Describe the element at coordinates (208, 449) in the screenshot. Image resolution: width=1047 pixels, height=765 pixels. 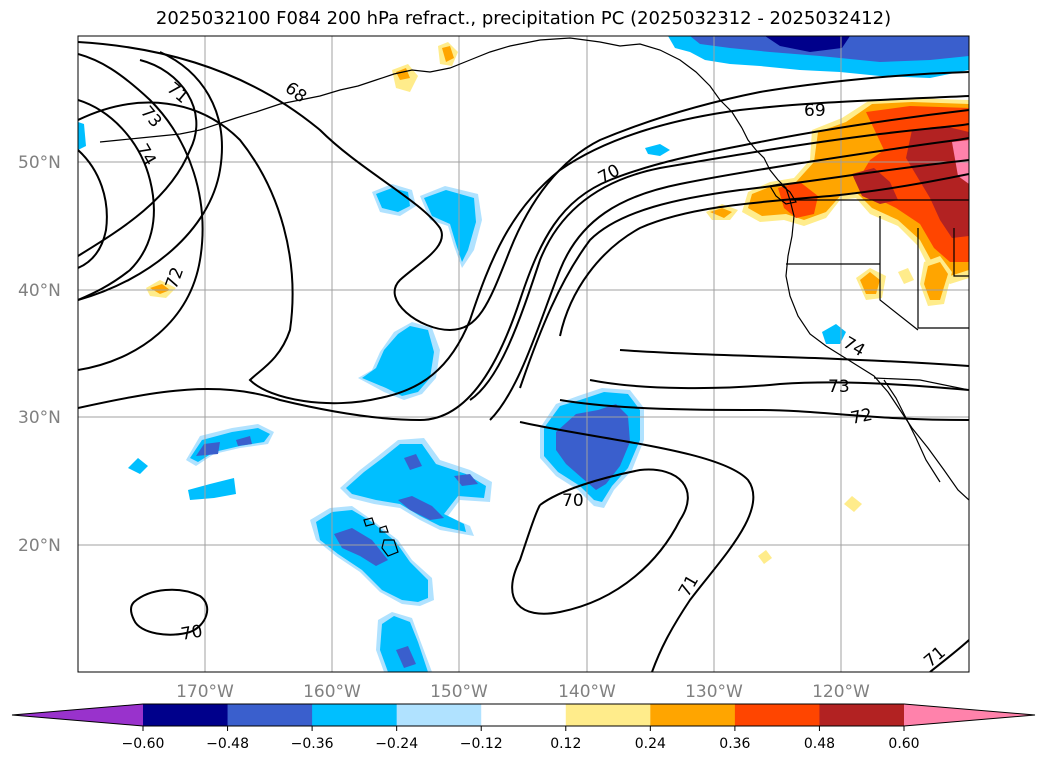
I see `precip-area-blue-5-inner` at that location.